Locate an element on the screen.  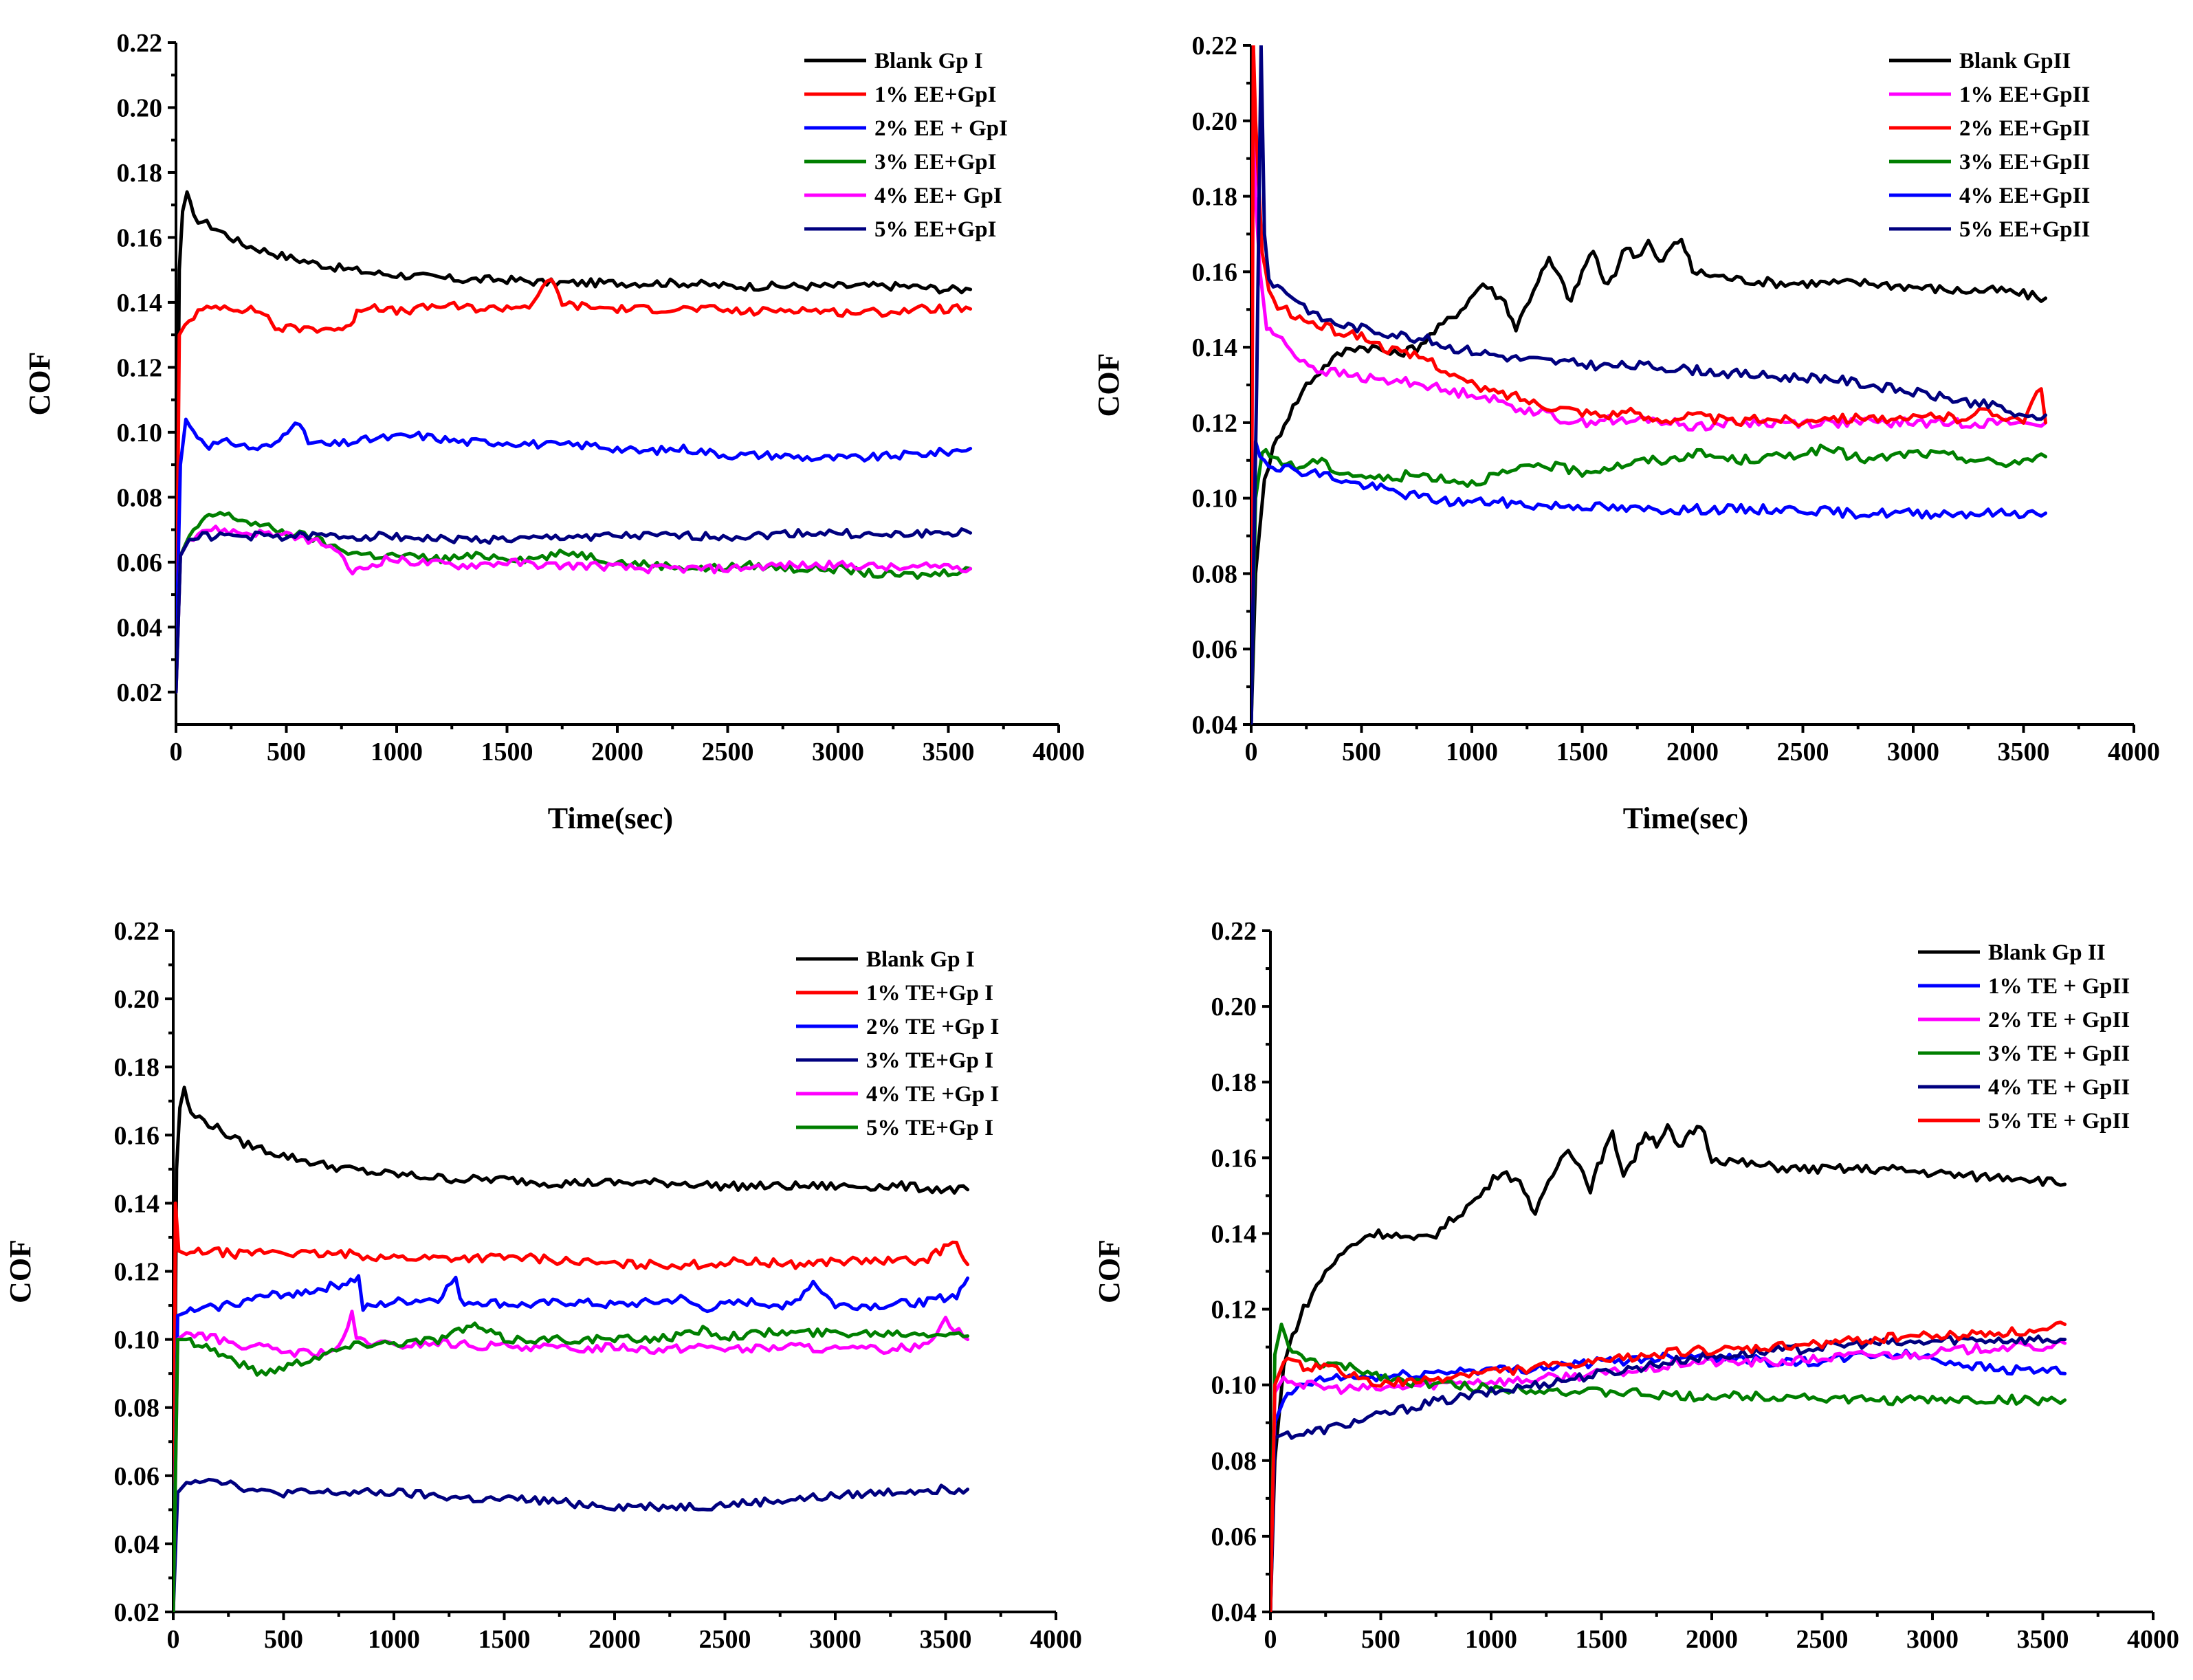
legend-label: 2% TE + GpII is located at coordinates (2059, 1020).